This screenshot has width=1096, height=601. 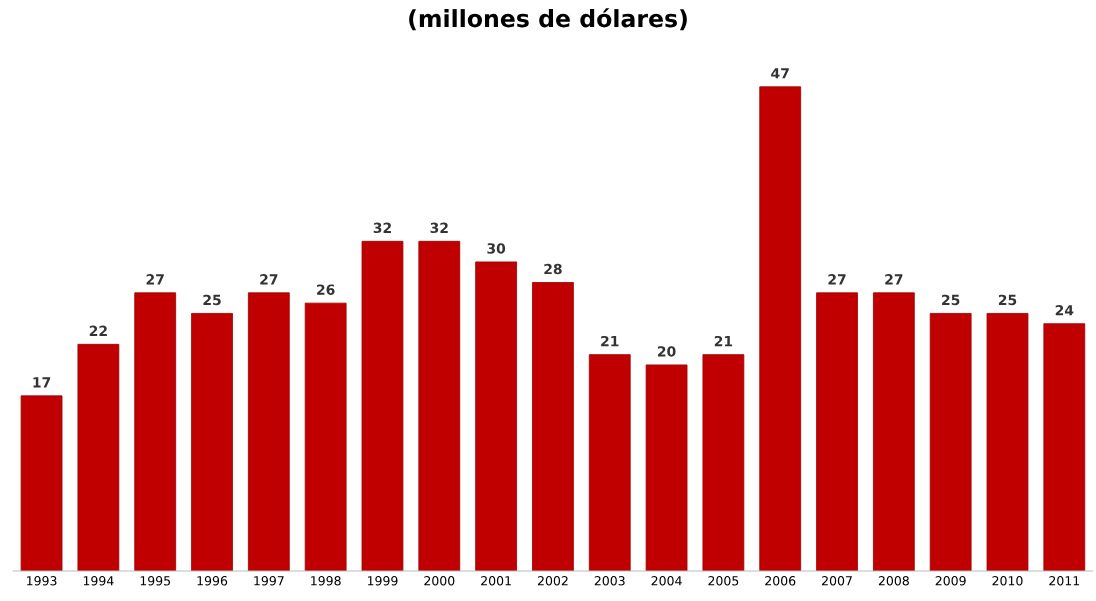 What do you see at coordinates (1064, 581) in the screenshot?
I see `x-tick-label: 2011` at bounding box center [1064, 581].